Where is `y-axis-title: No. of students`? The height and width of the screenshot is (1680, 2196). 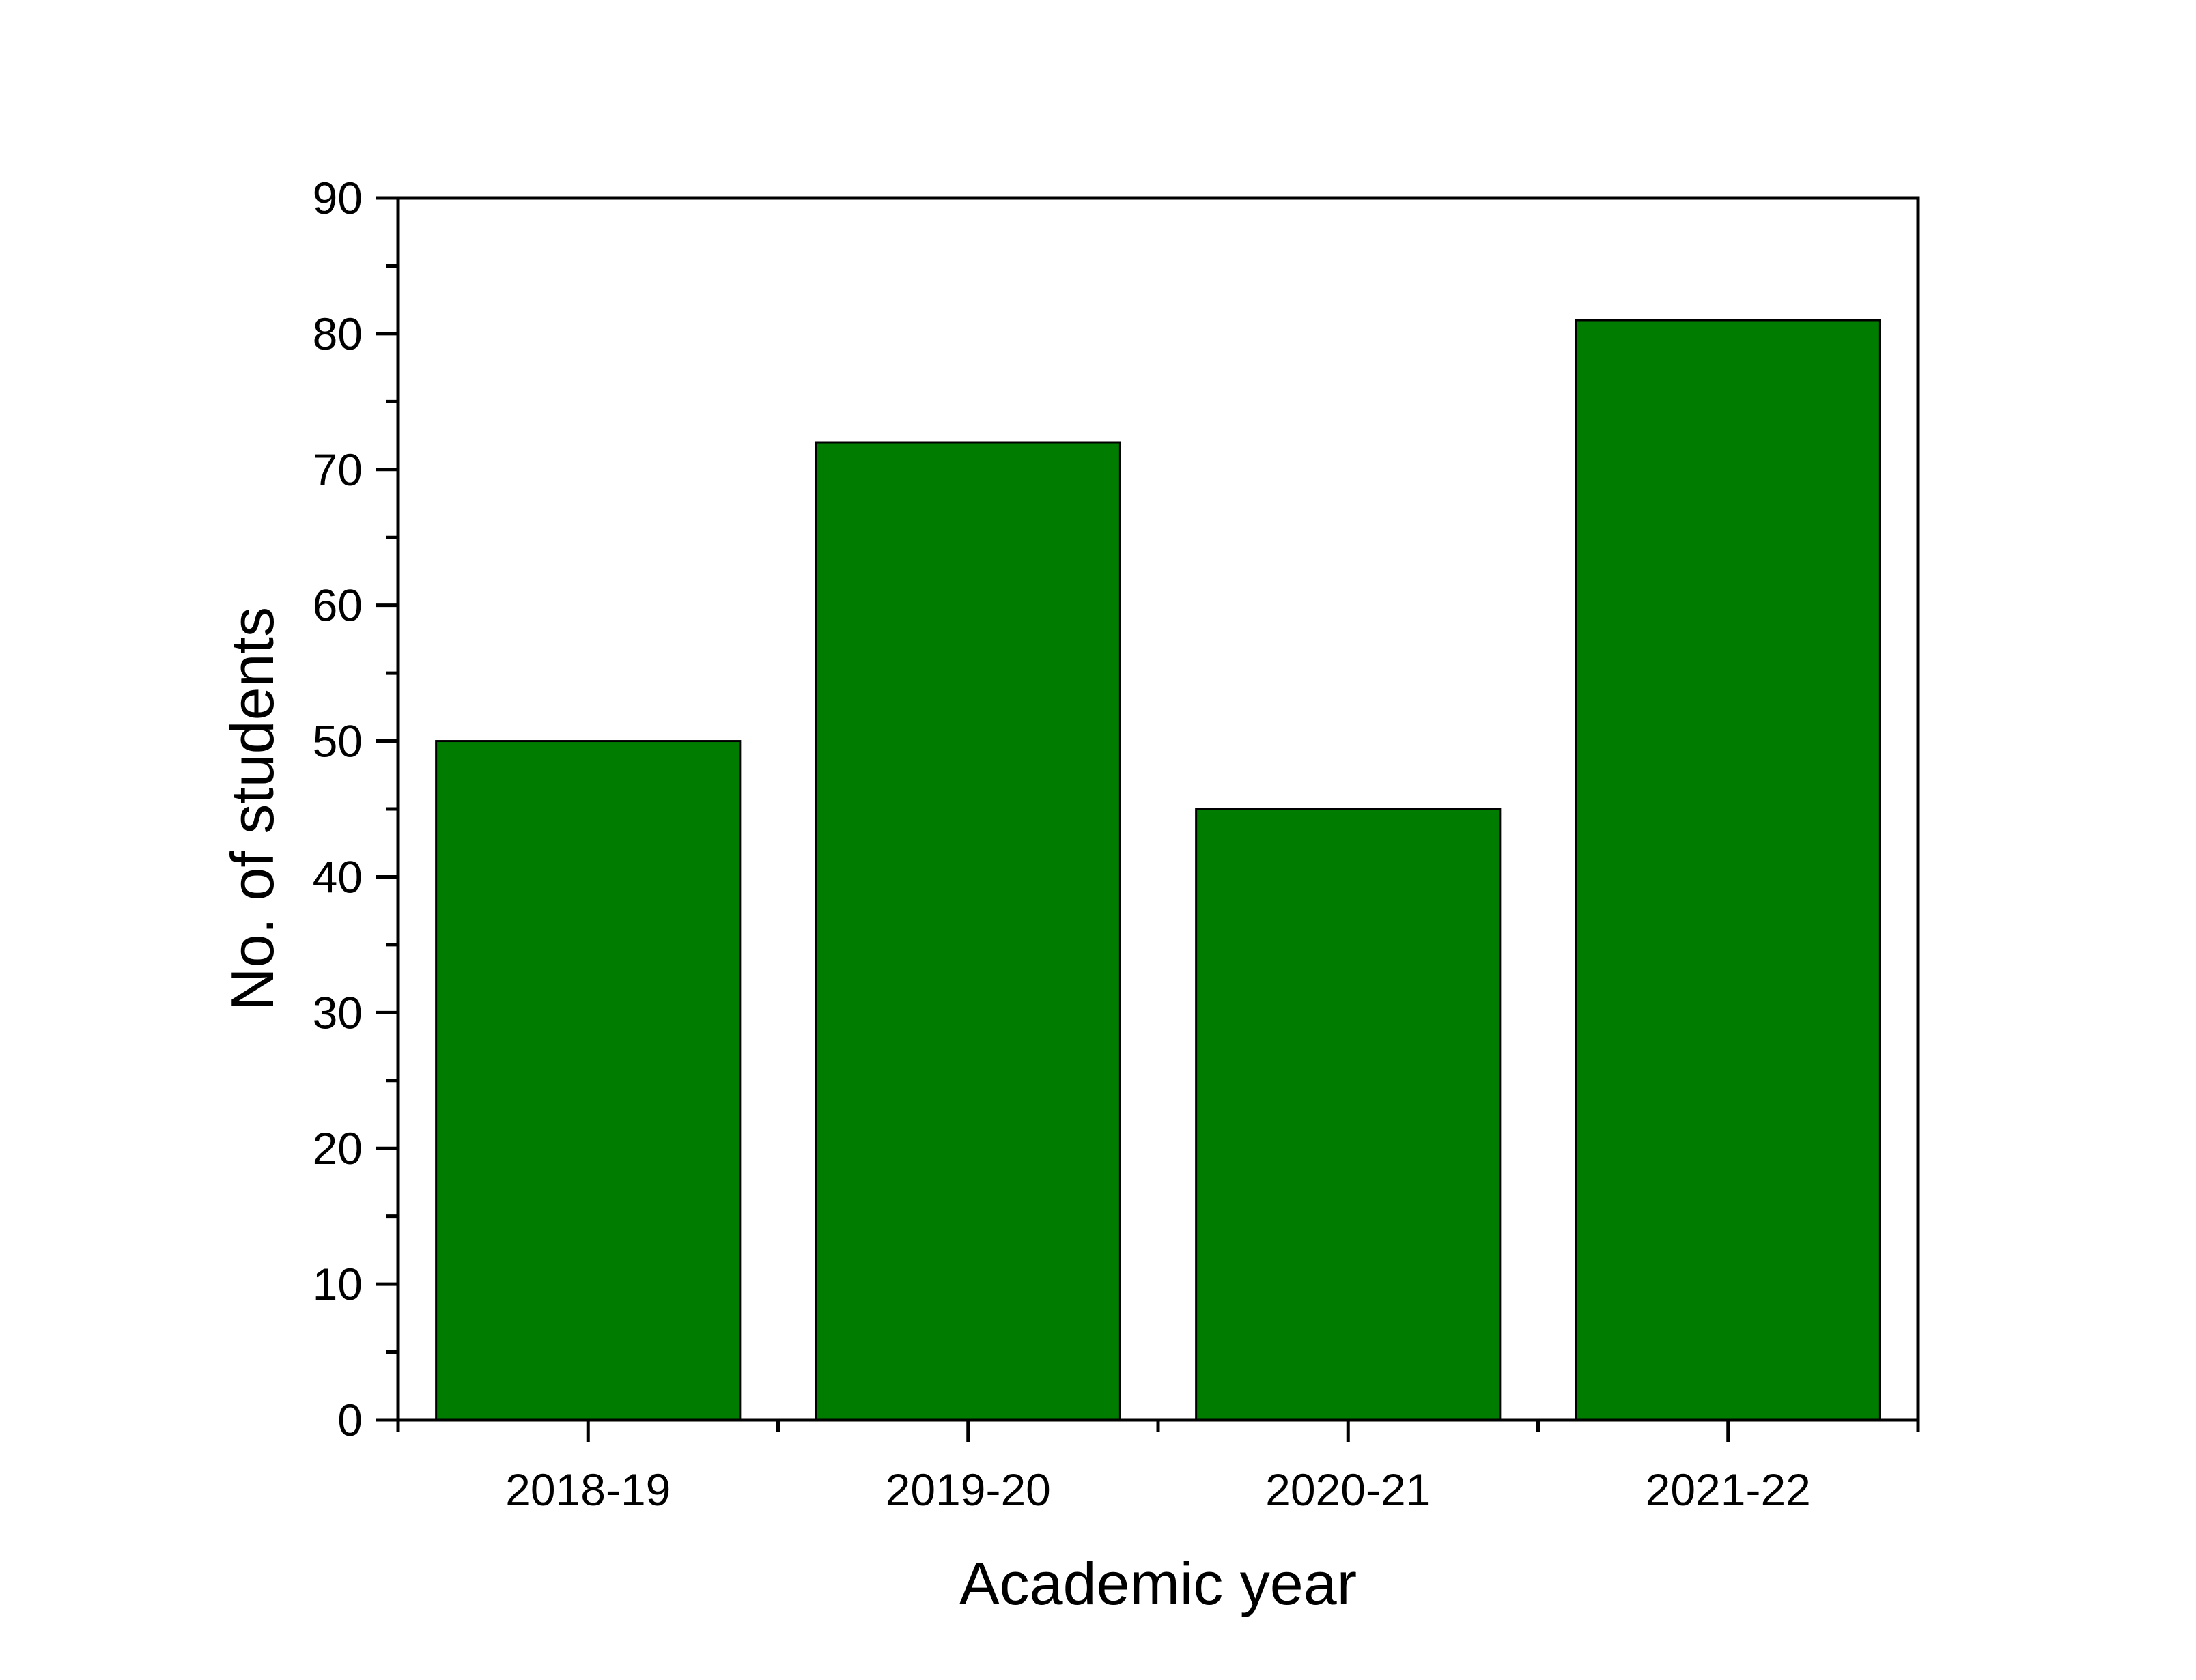
y-axis-title: No. of students is located at coordinates (253, 809).